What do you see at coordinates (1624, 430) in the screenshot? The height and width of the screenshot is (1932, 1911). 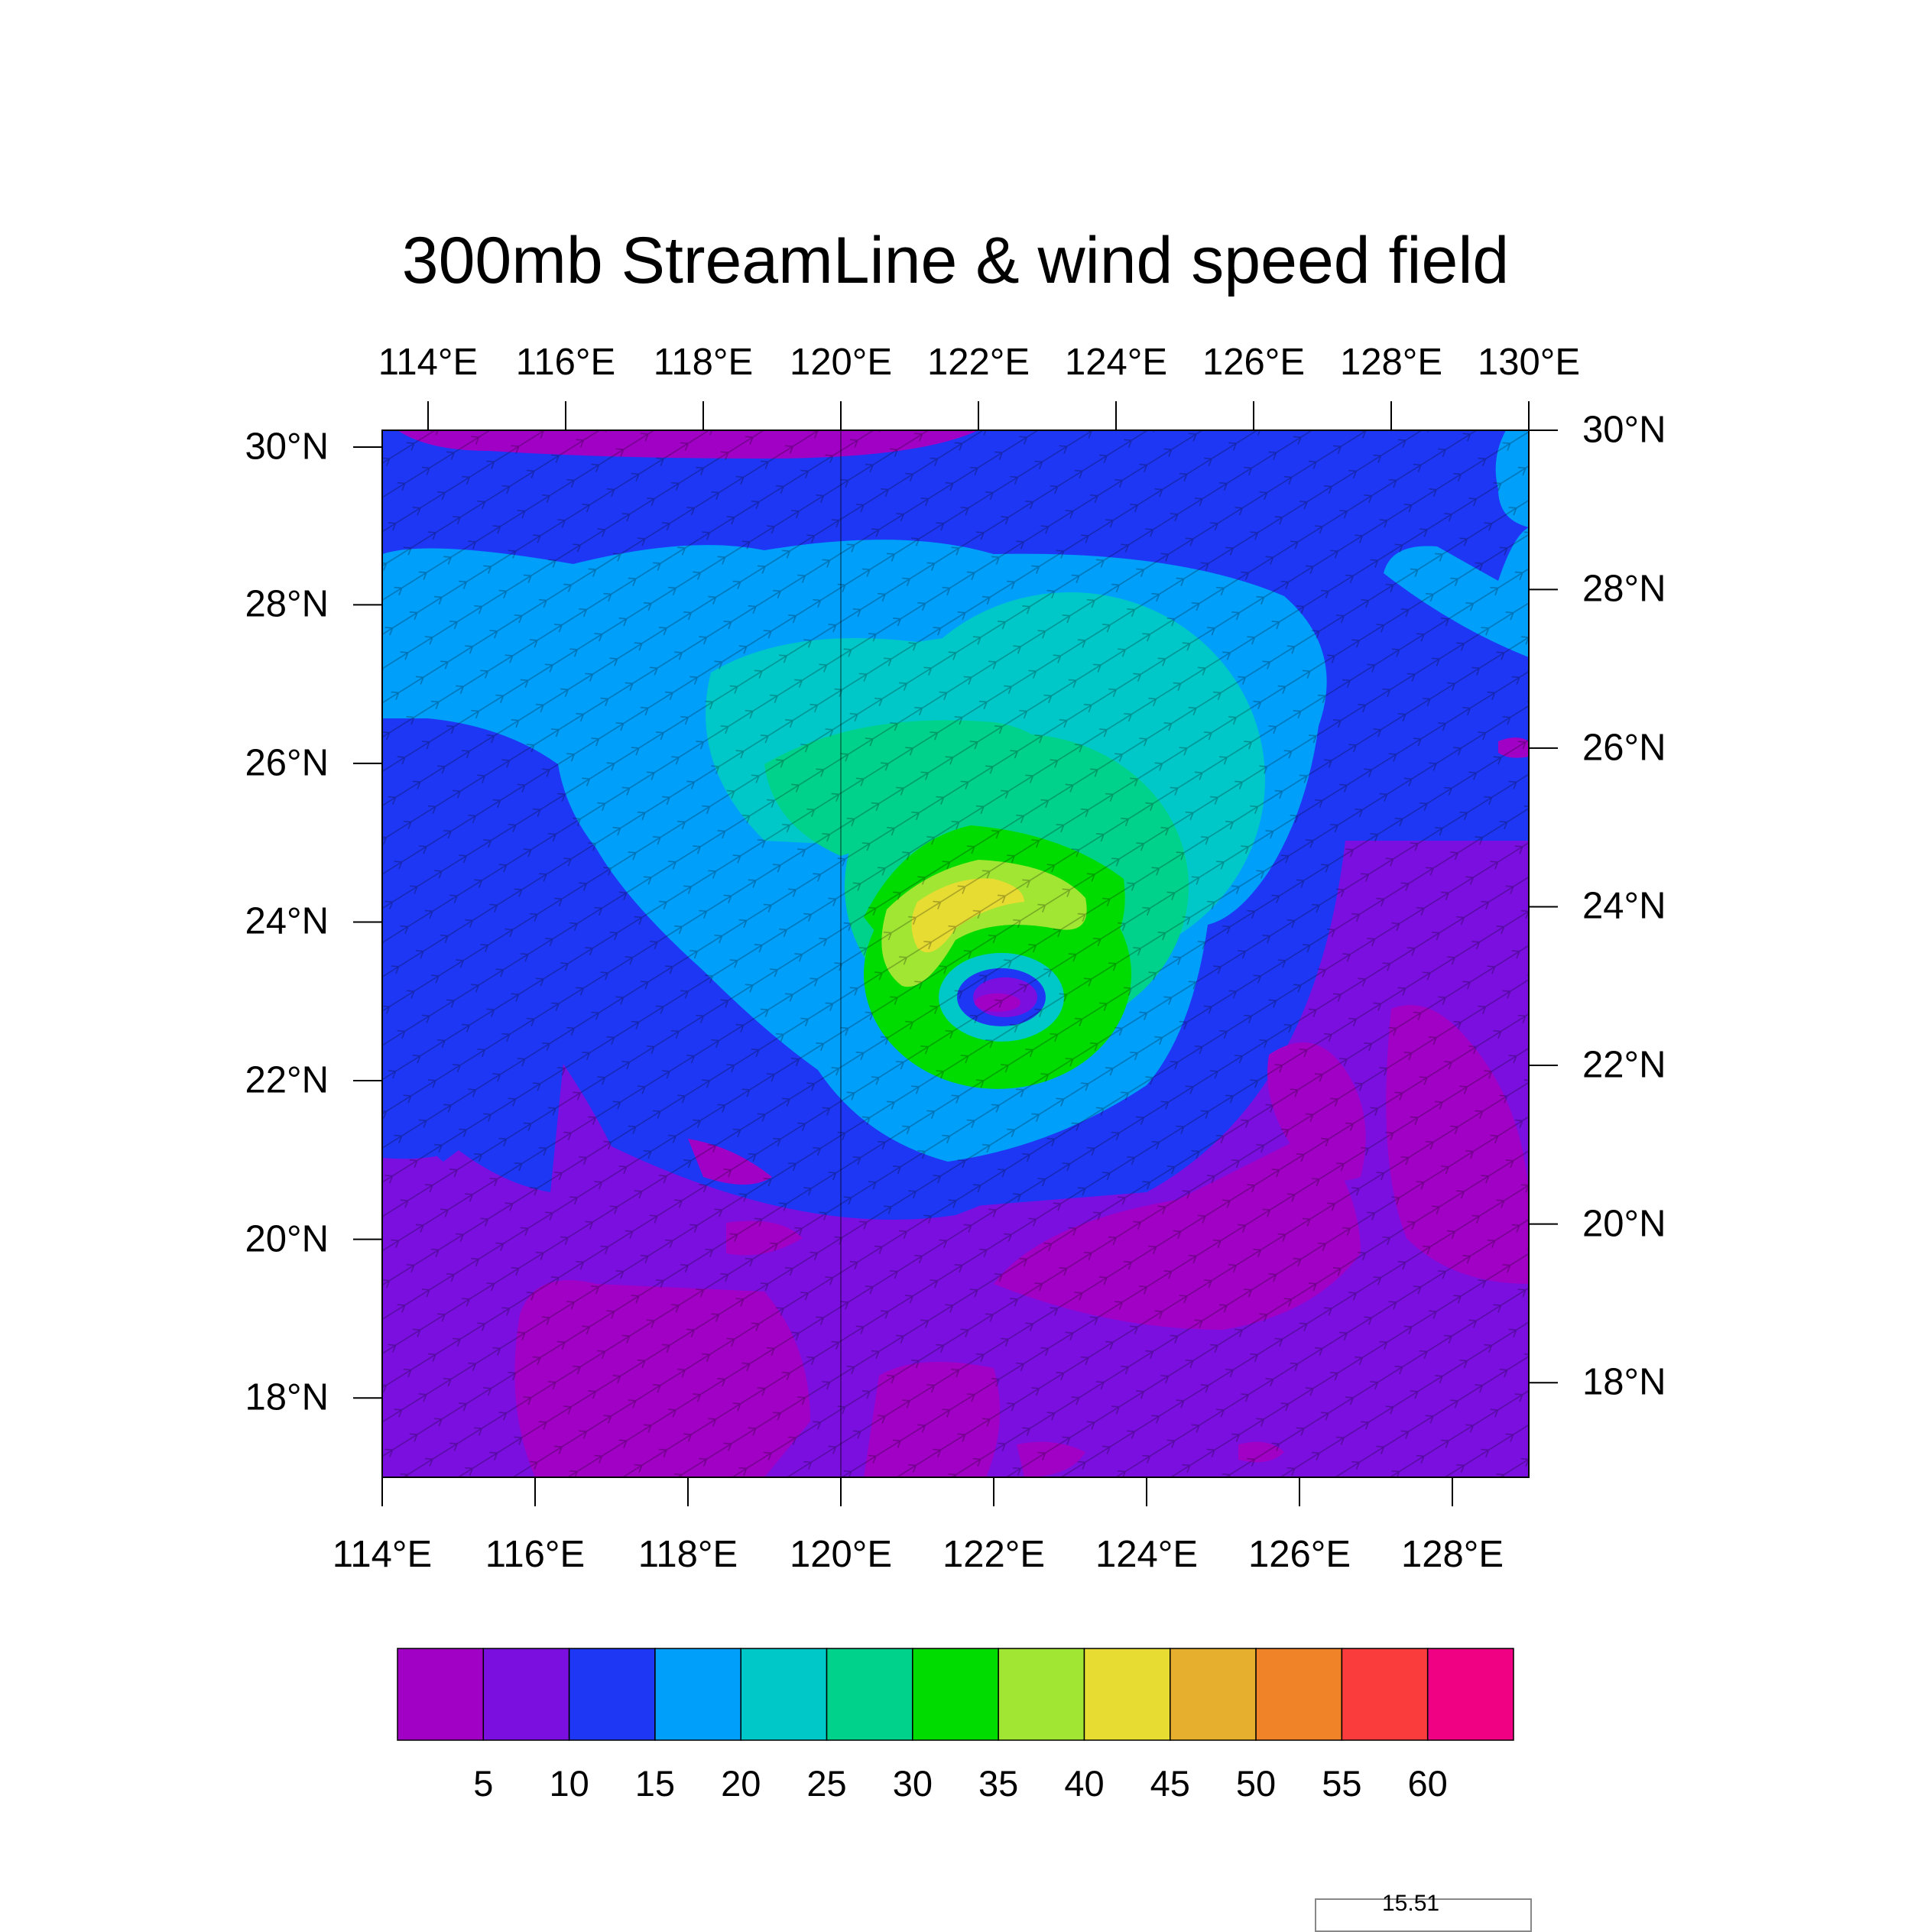 I see `right-lat-label: 30°N` at bounding box center [1624, 430].